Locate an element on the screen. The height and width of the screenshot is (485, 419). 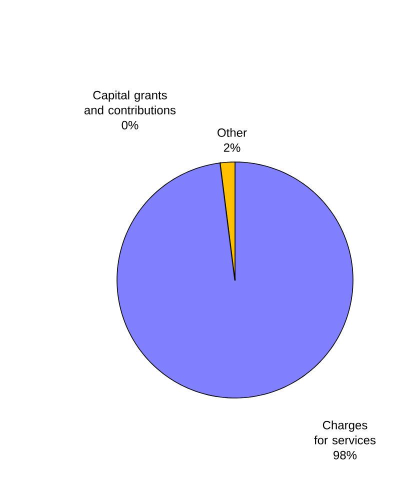
data-label: 2% is located at coordinates (232, 147).